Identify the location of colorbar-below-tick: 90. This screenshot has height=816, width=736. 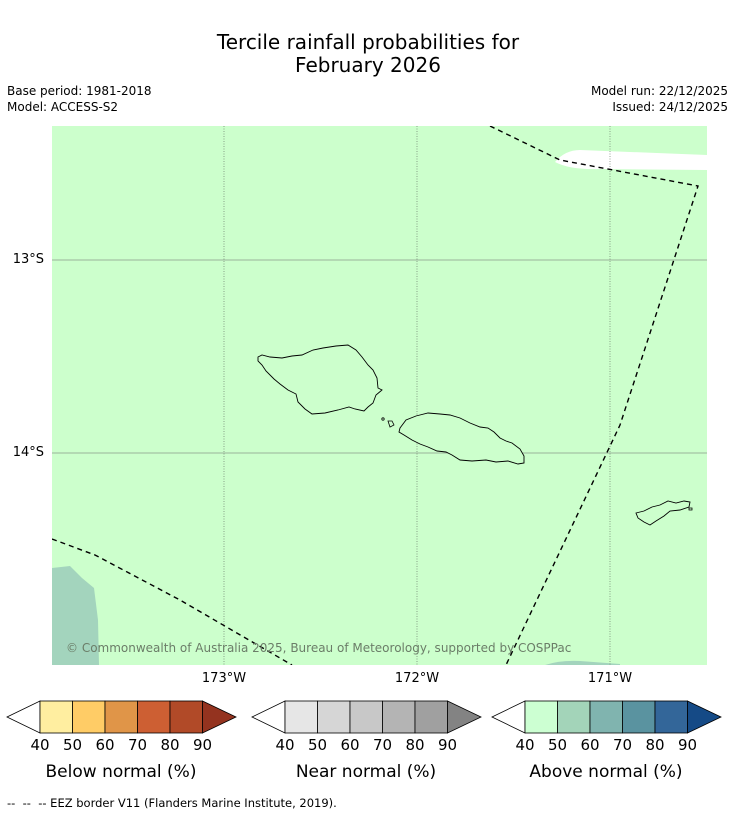
(202, 745).